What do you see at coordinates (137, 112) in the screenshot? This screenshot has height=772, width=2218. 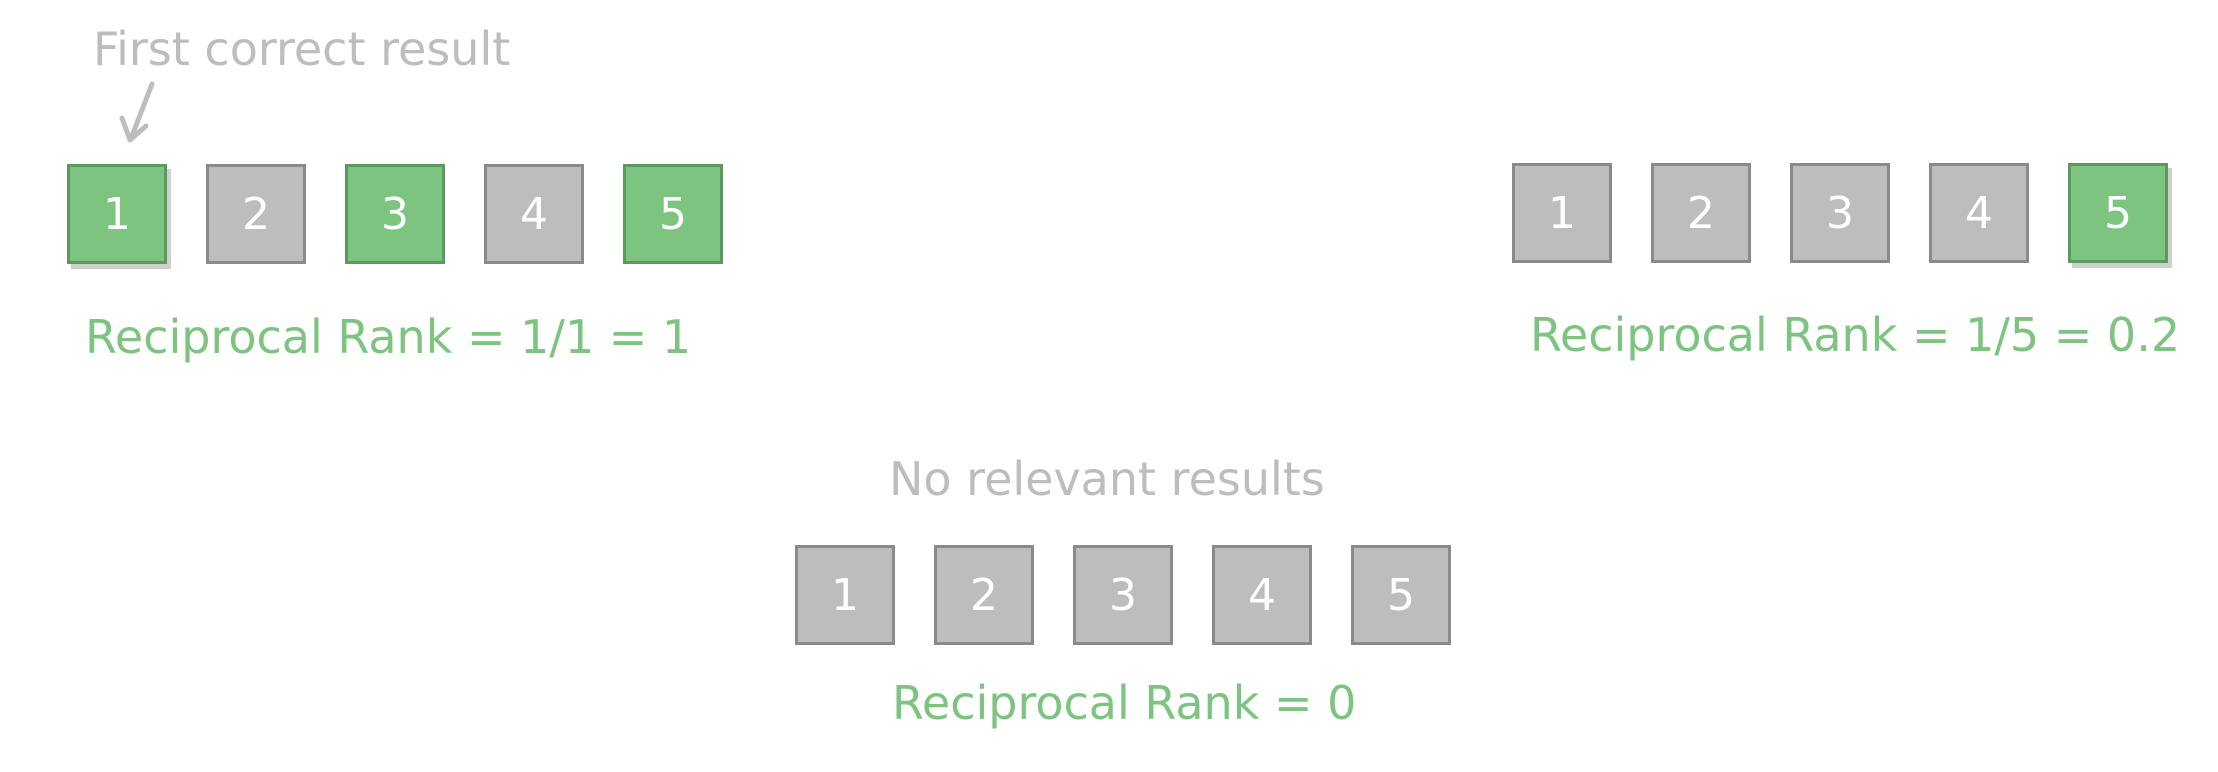 I see `pointer-arrow-icon` at bounding box center [137, 112].